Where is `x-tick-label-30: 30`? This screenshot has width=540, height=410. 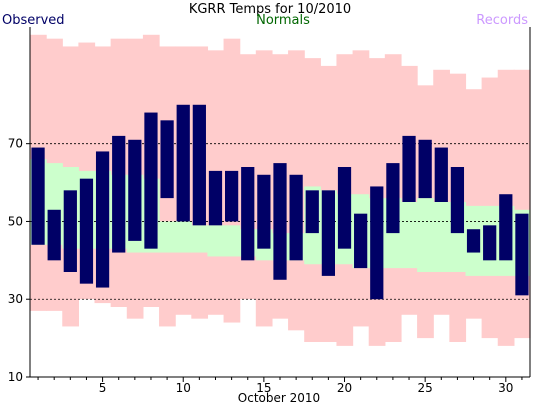
x-tick-label-30: 30 is located at coordinates (505, 388).